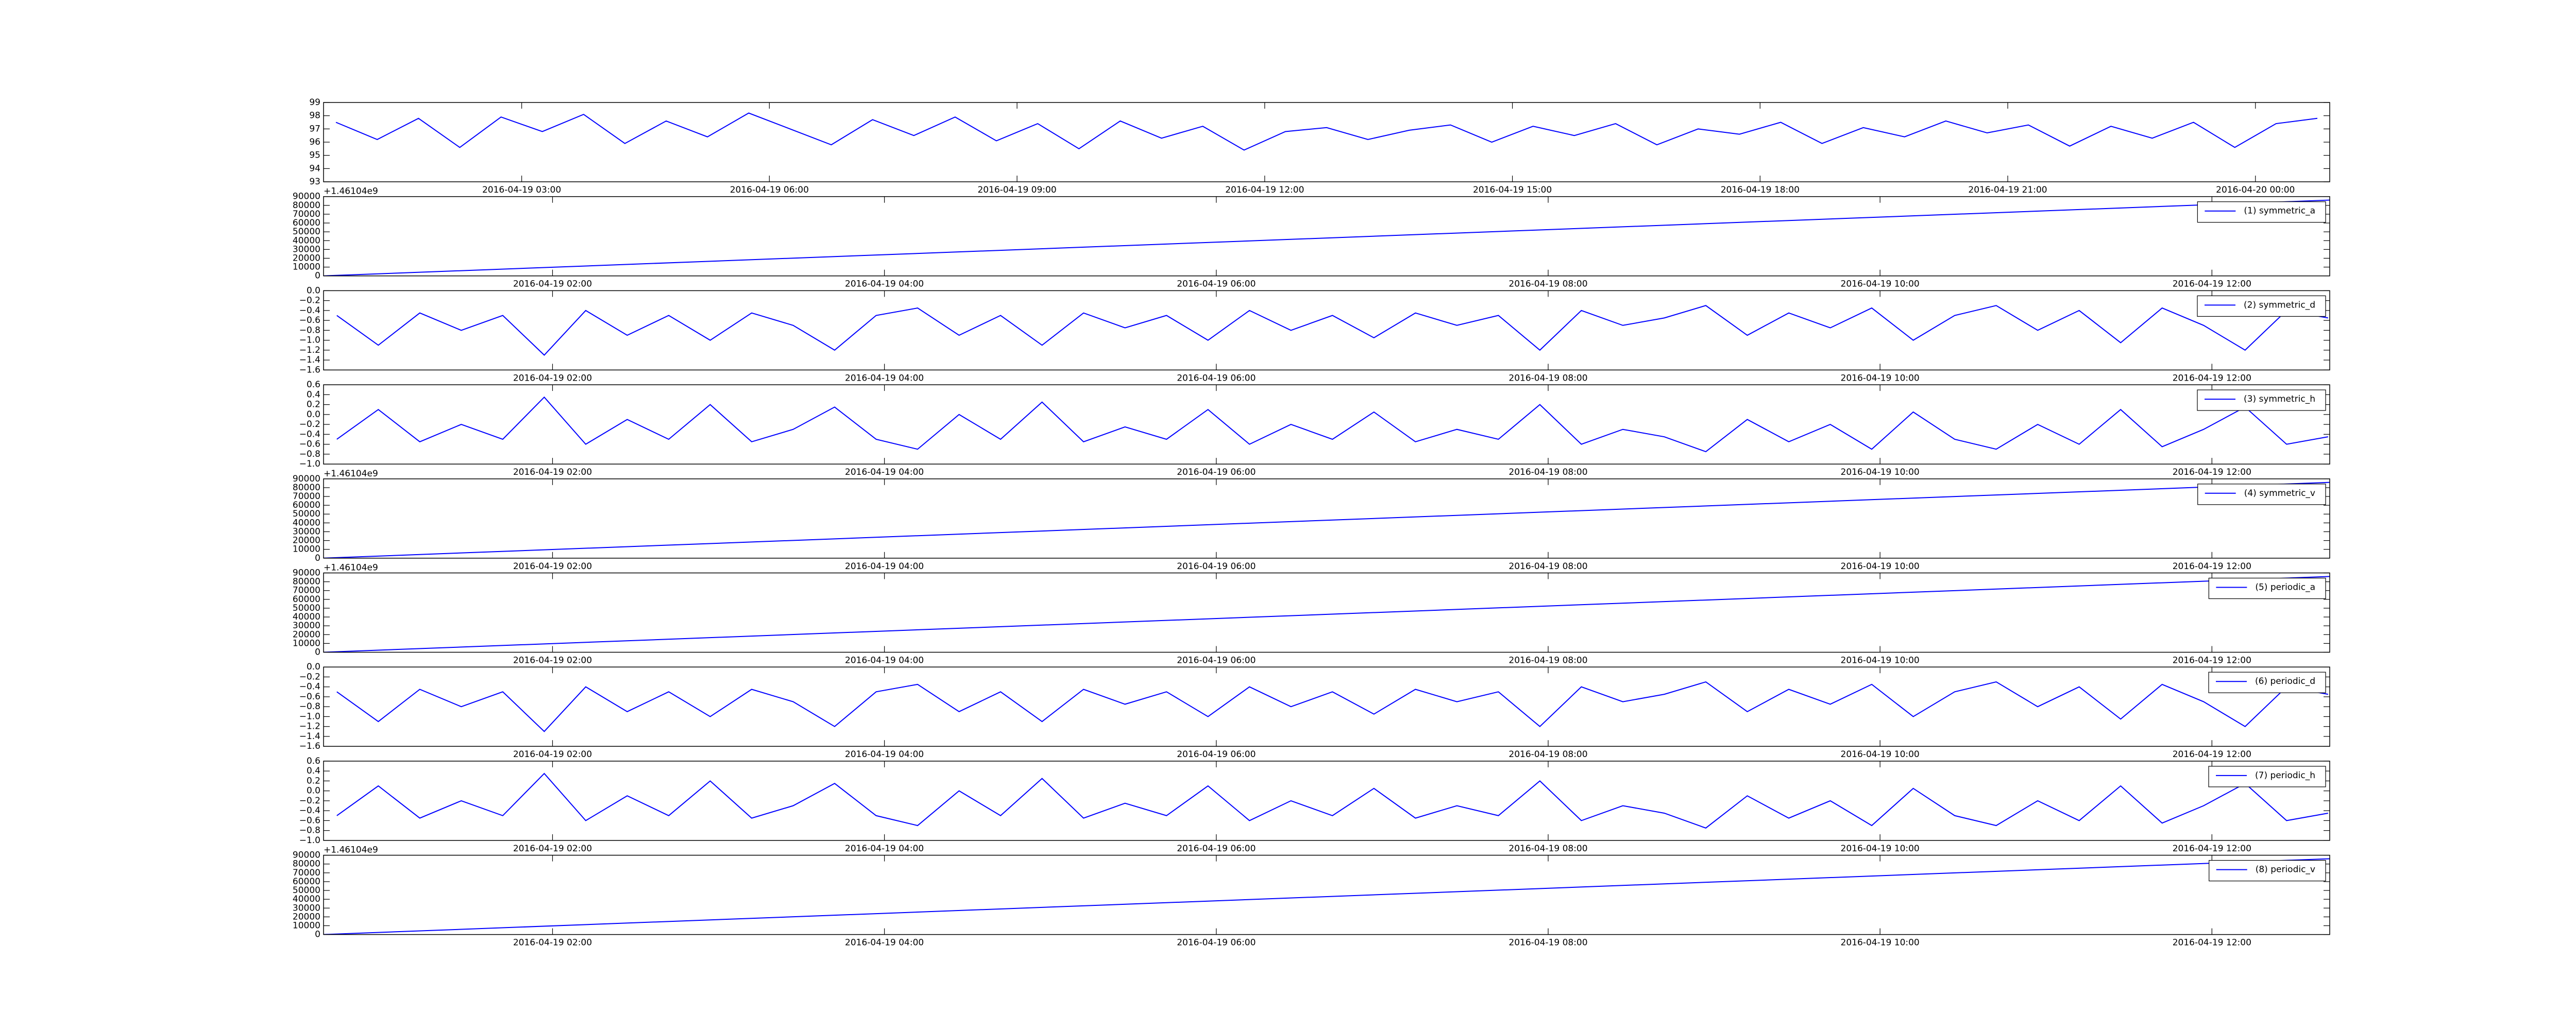  I want to click on x-tick-label: 2016-04-19 09:00, so click(1017, 190).